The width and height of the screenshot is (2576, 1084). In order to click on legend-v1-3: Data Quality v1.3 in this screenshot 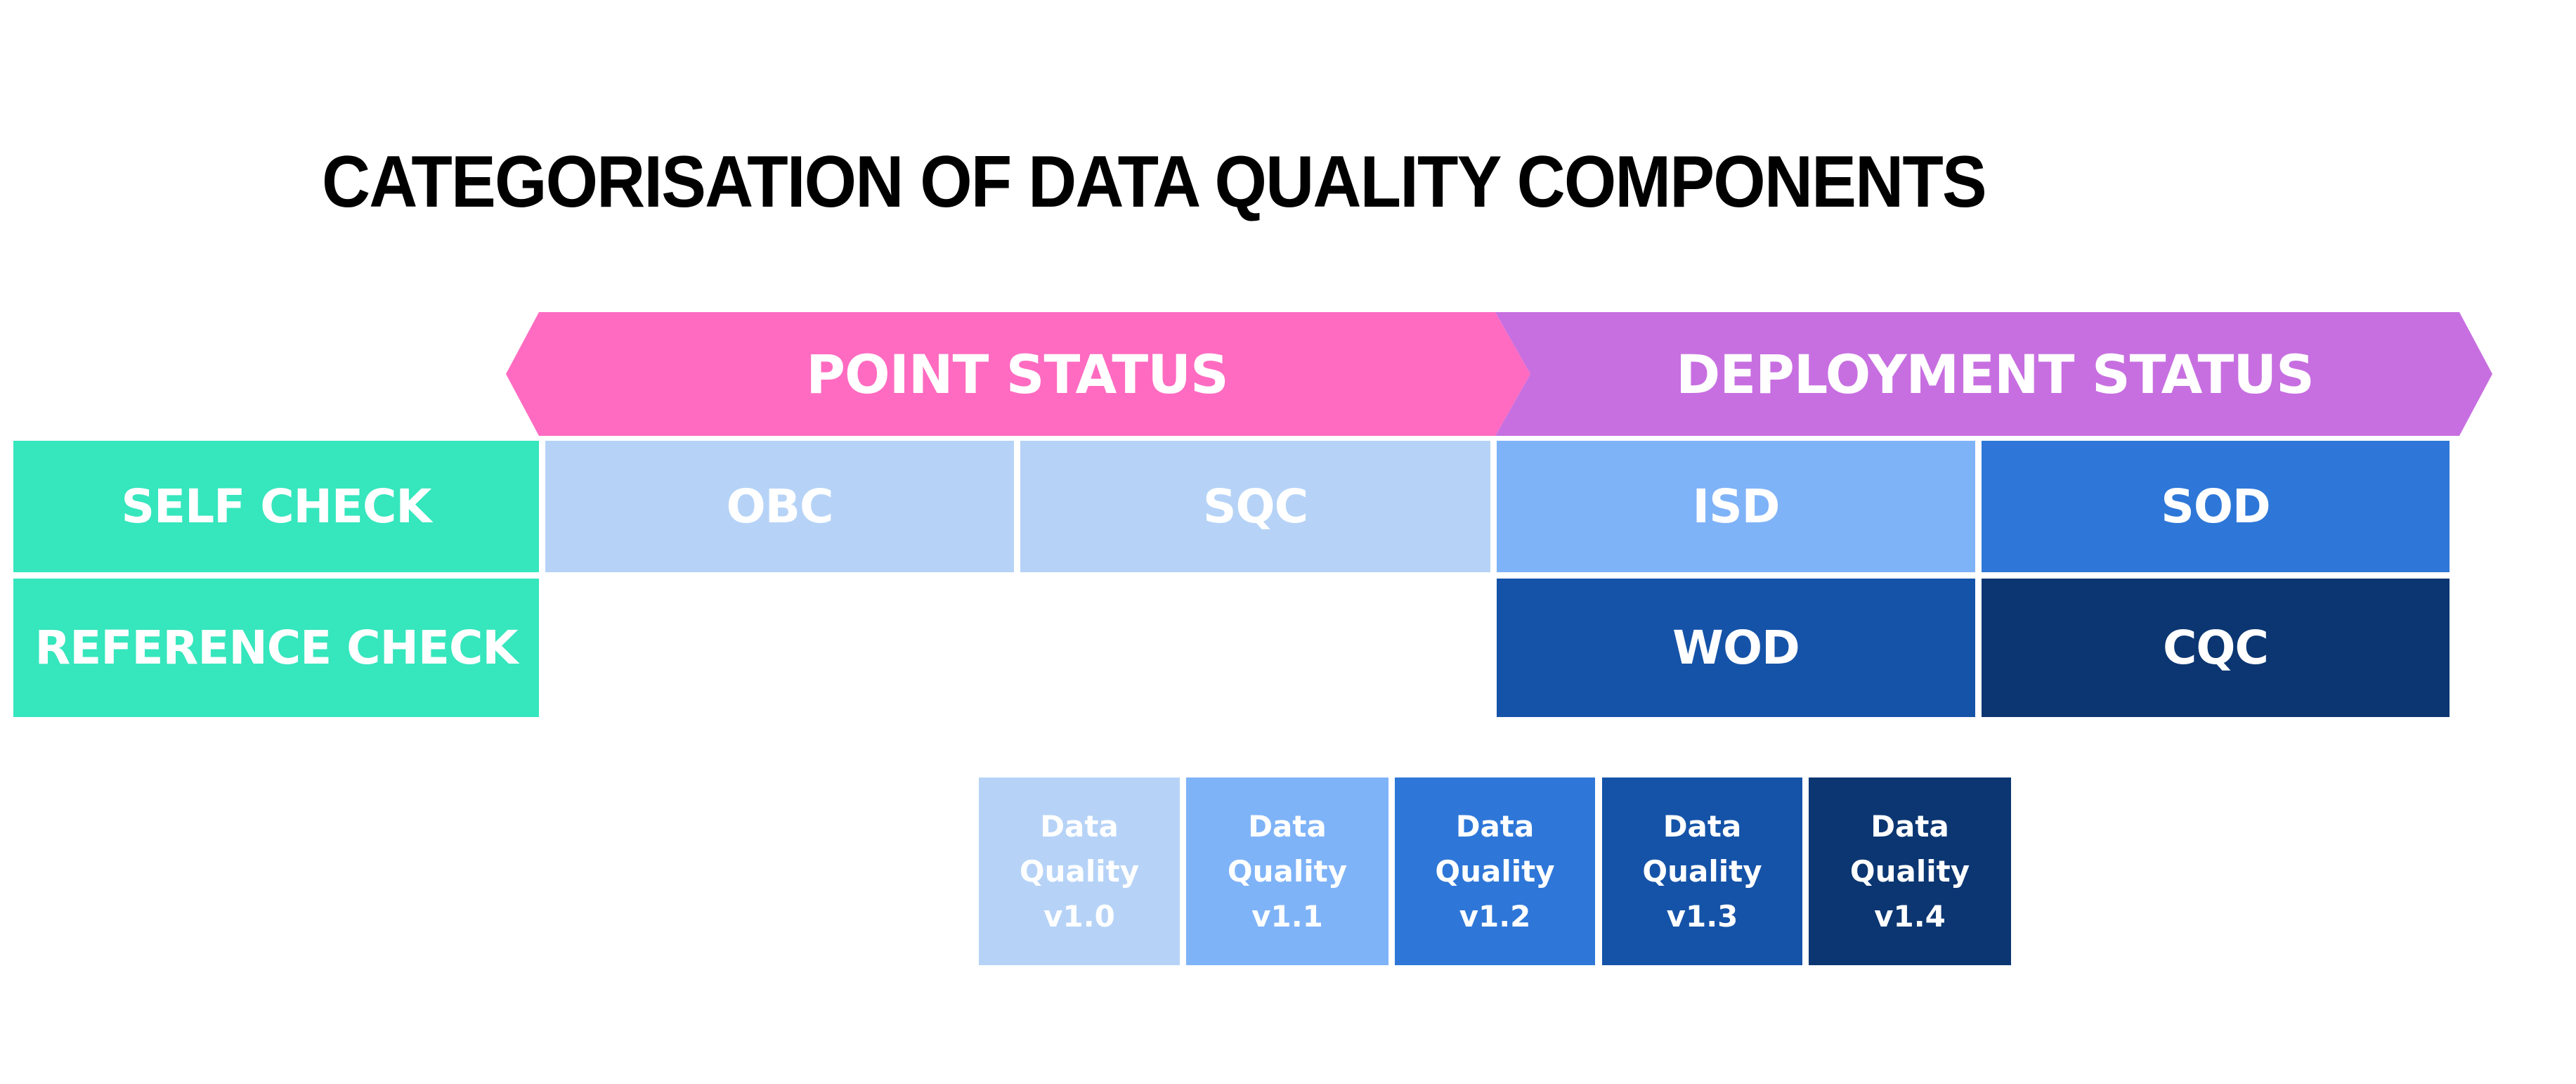, I will do `click(1702, 871)`.